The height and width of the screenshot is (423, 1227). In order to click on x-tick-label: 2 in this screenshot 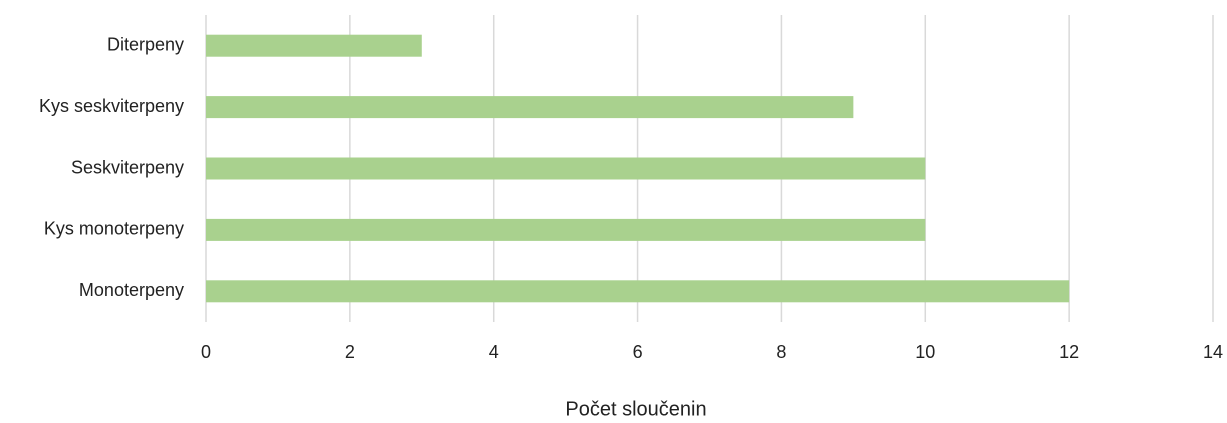, I will do `click(350, 352)`.